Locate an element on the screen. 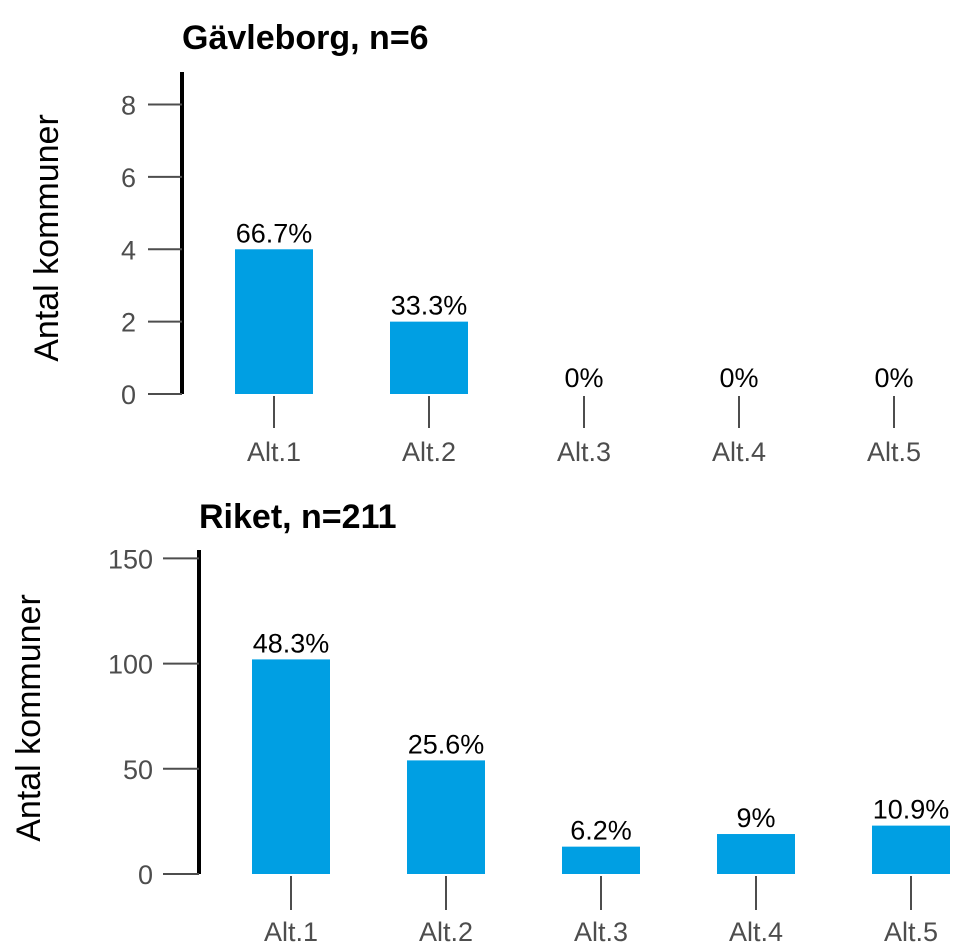  y-tick-label: 100 is located at coordinates (130, 665).